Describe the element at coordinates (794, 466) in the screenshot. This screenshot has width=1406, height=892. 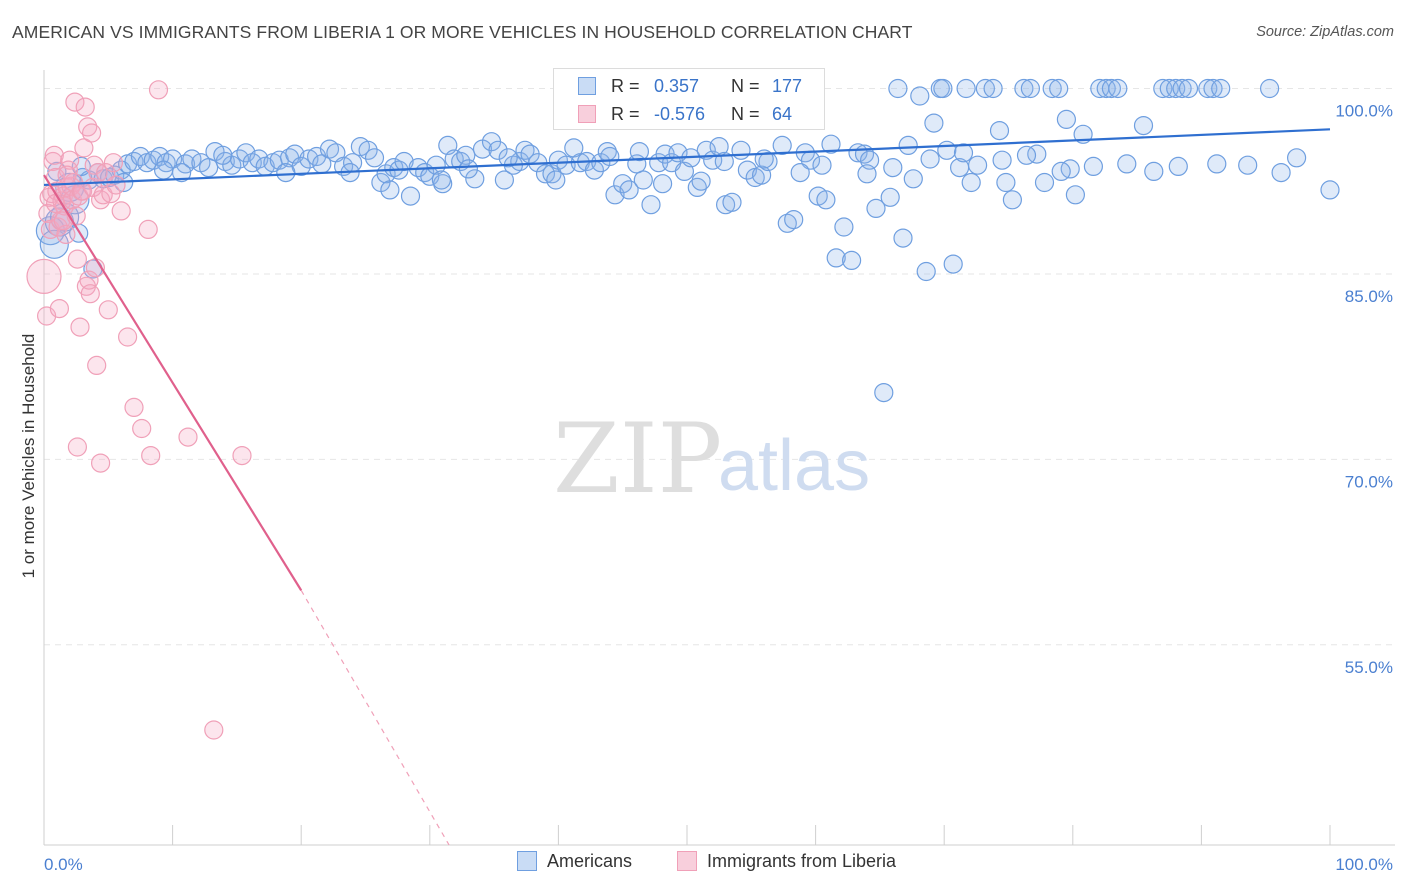
I see `watermark-atlas: atlas` at that location.